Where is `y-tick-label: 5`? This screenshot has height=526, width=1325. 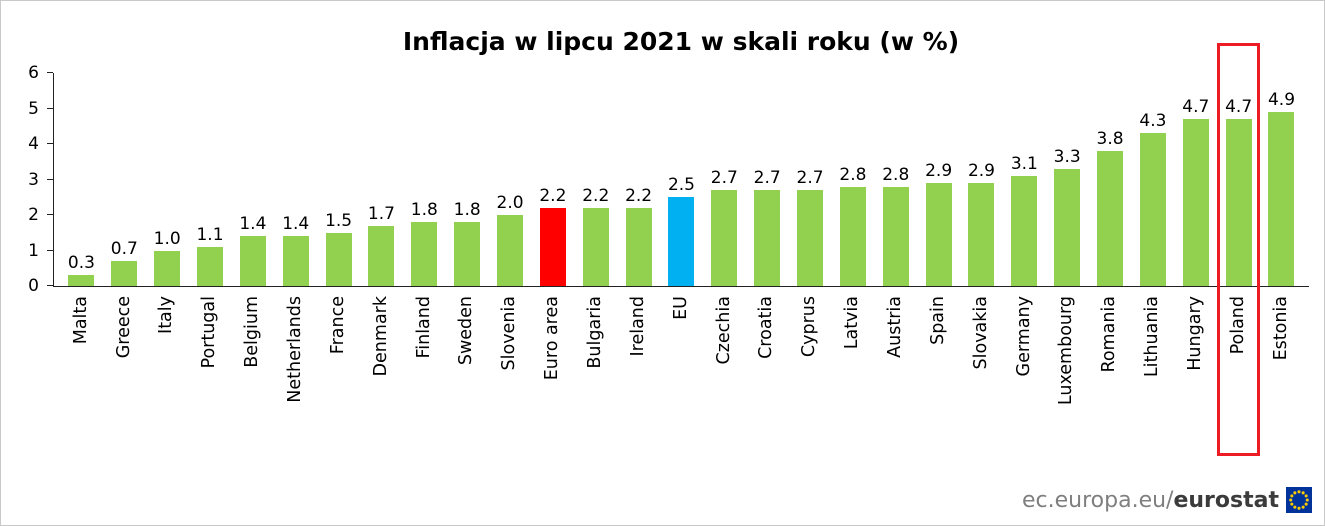 y-tick-label: 5 is located at coordinates (33, 108).